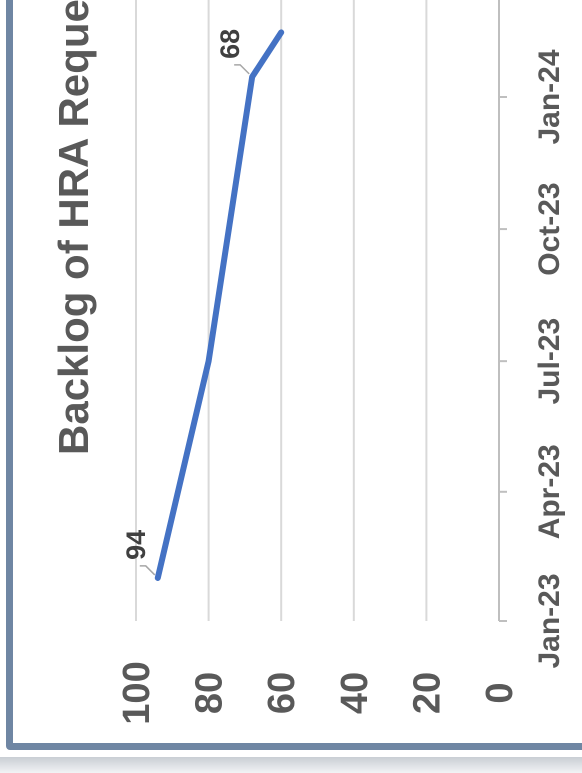 Image resolution: width=582 pixels, height=773 pixels. Describe the element at coordinates (136, 545) in the screenshot. I see `data-label-94: 94` at that location.